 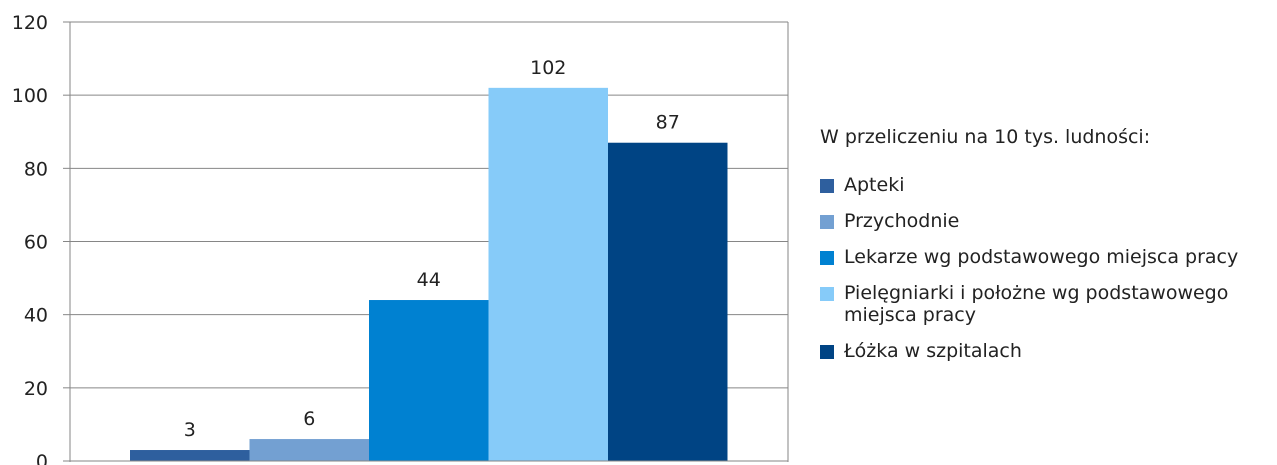 I want to click on y-tick-label: 40, so click(x=36, y=316).